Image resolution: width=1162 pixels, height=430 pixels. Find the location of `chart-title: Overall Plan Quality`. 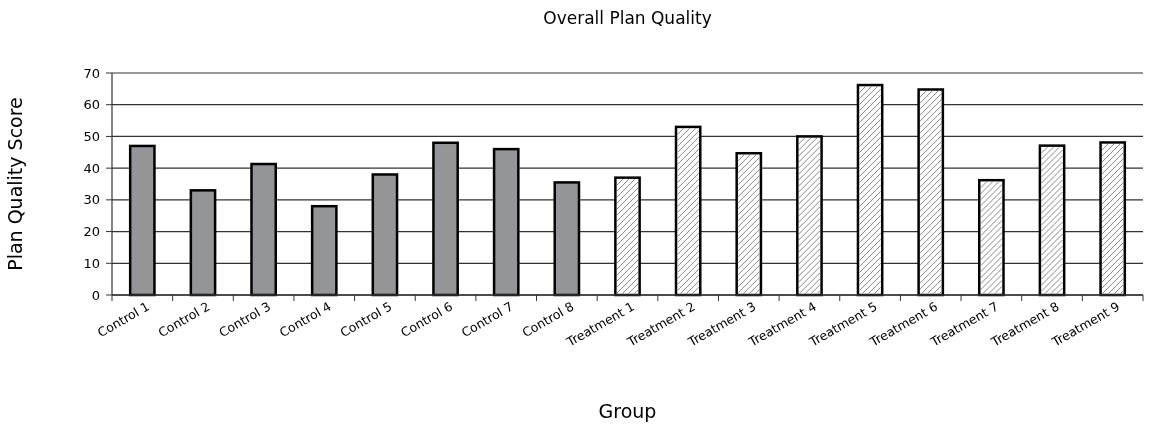

chart-title: Overall Plan Quality is located at coordinates (627, 18).